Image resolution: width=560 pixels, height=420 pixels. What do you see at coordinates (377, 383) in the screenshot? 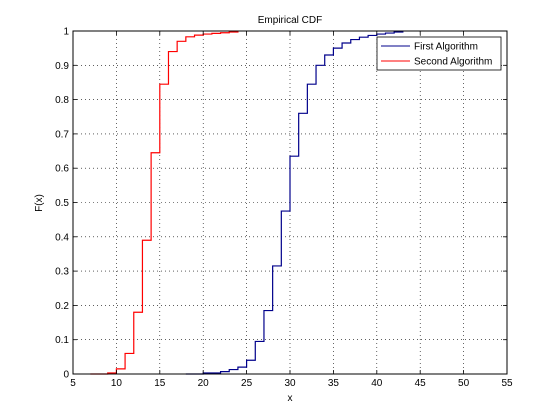
I see `x-tick-label: 40` at bounding box center [377, 383].